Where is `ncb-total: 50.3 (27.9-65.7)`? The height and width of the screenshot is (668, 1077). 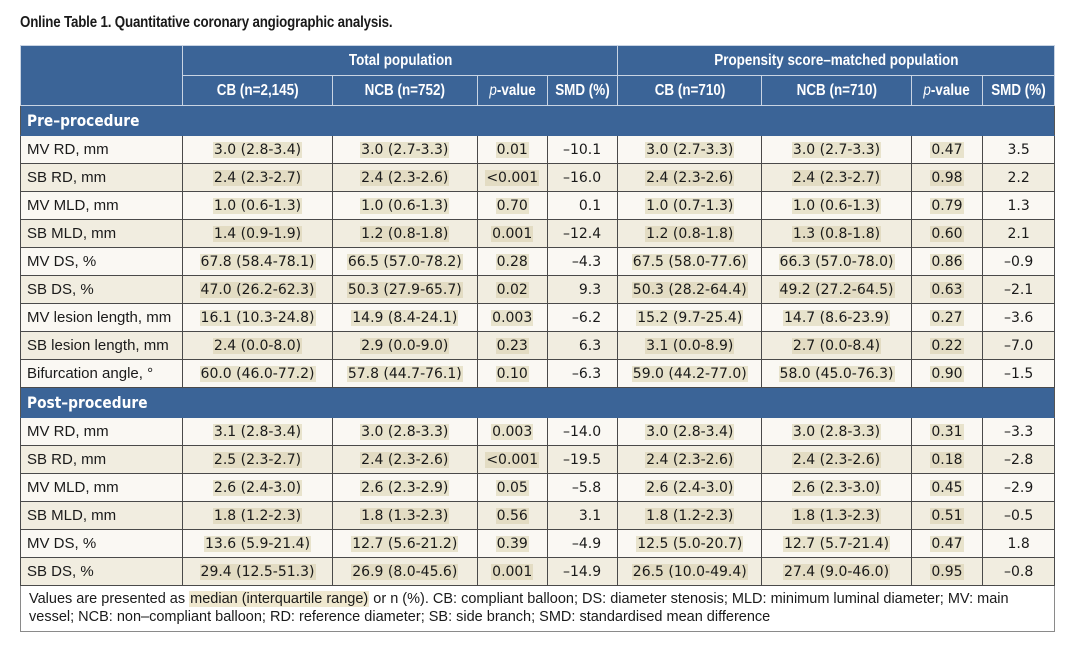
ncb-total: 50.3 (27.9-65.7) is located at coordinates (404, 289).